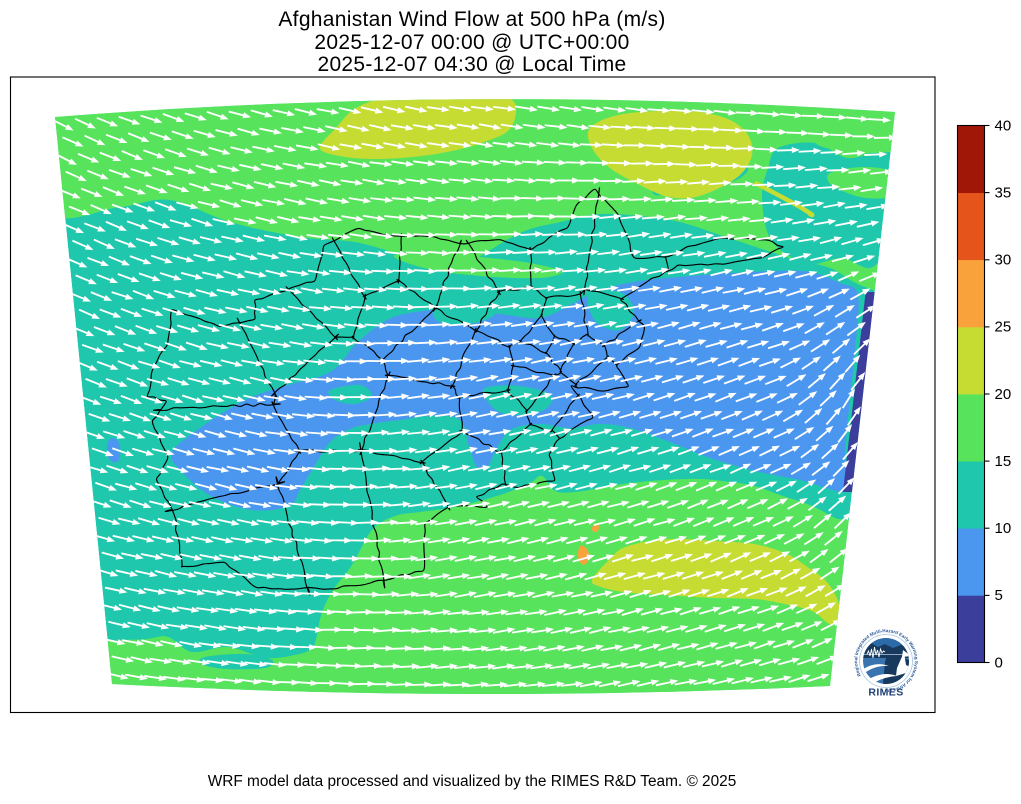 The image size is (1021, 804). What do you see at coordinates (999, 662) in the screenshot?
I see `svg-text: 0` at bounding box center [999, 662].